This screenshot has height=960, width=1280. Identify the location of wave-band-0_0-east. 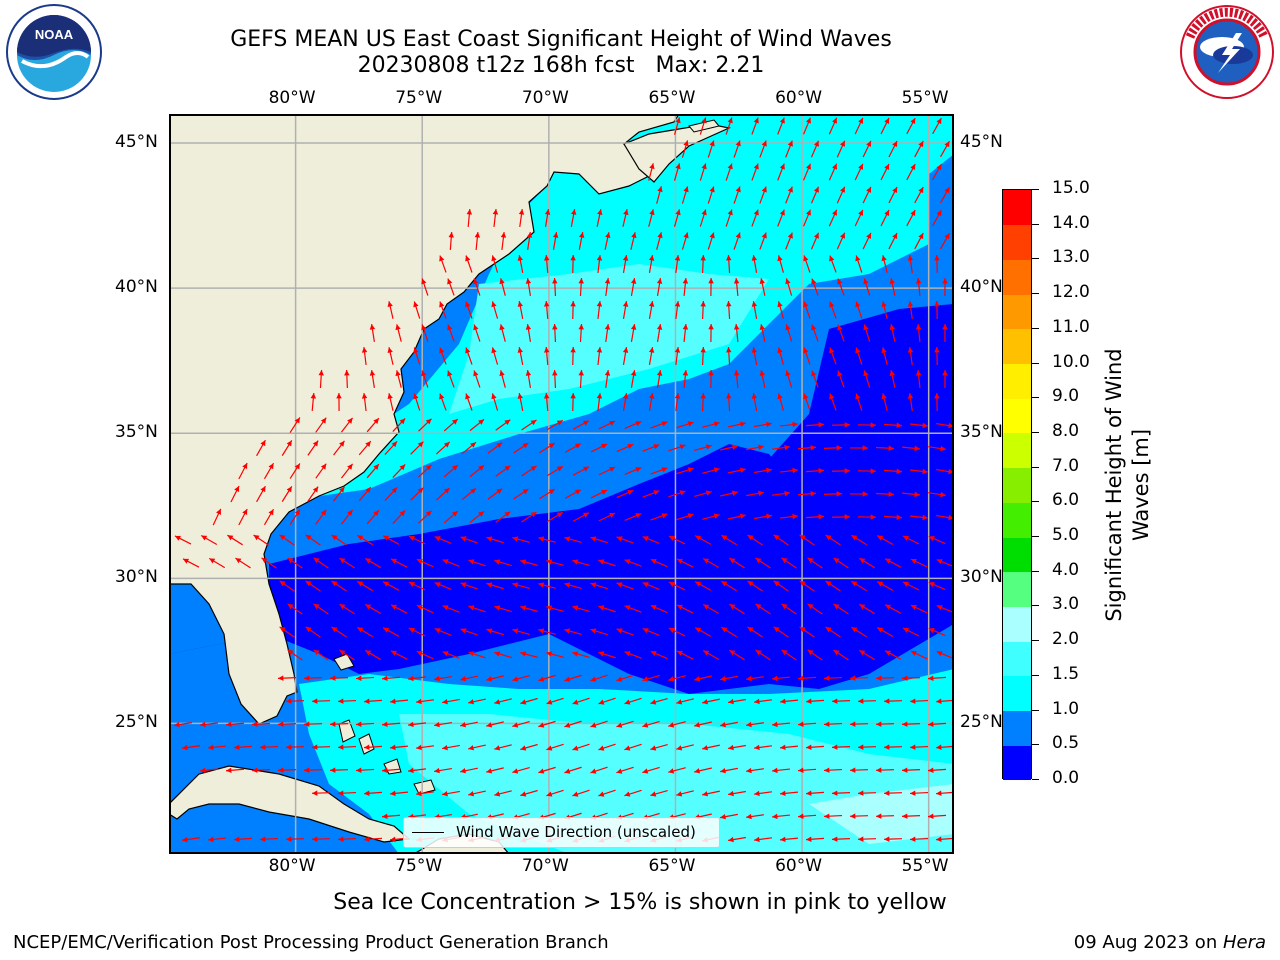
(890, 379).